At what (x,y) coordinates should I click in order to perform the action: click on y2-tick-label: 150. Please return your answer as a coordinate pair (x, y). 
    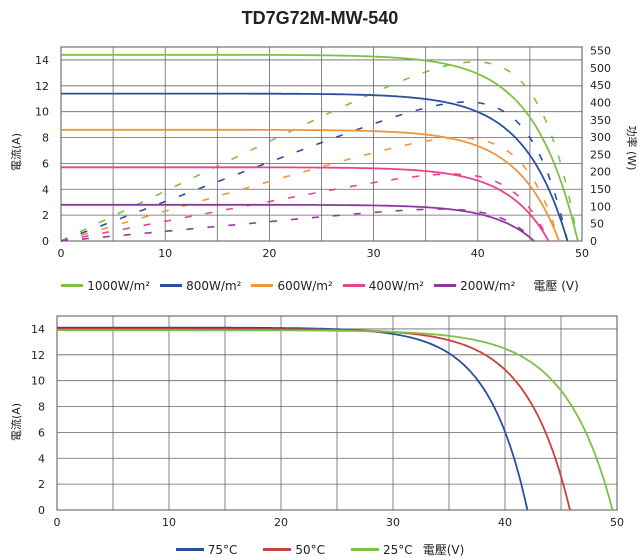
    Looking at the image, I should click on (600, 189).